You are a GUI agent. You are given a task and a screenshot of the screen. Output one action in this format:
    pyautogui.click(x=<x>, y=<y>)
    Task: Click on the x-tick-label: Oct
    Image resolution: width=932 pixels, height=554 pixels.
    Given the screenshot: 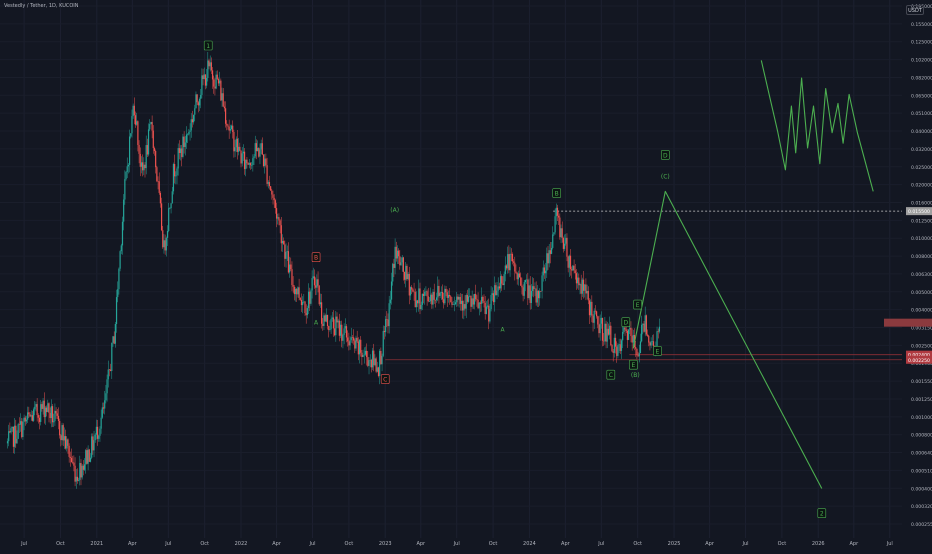 What is the action you would take?
    pyautogui.click(x=637, y=544)
    